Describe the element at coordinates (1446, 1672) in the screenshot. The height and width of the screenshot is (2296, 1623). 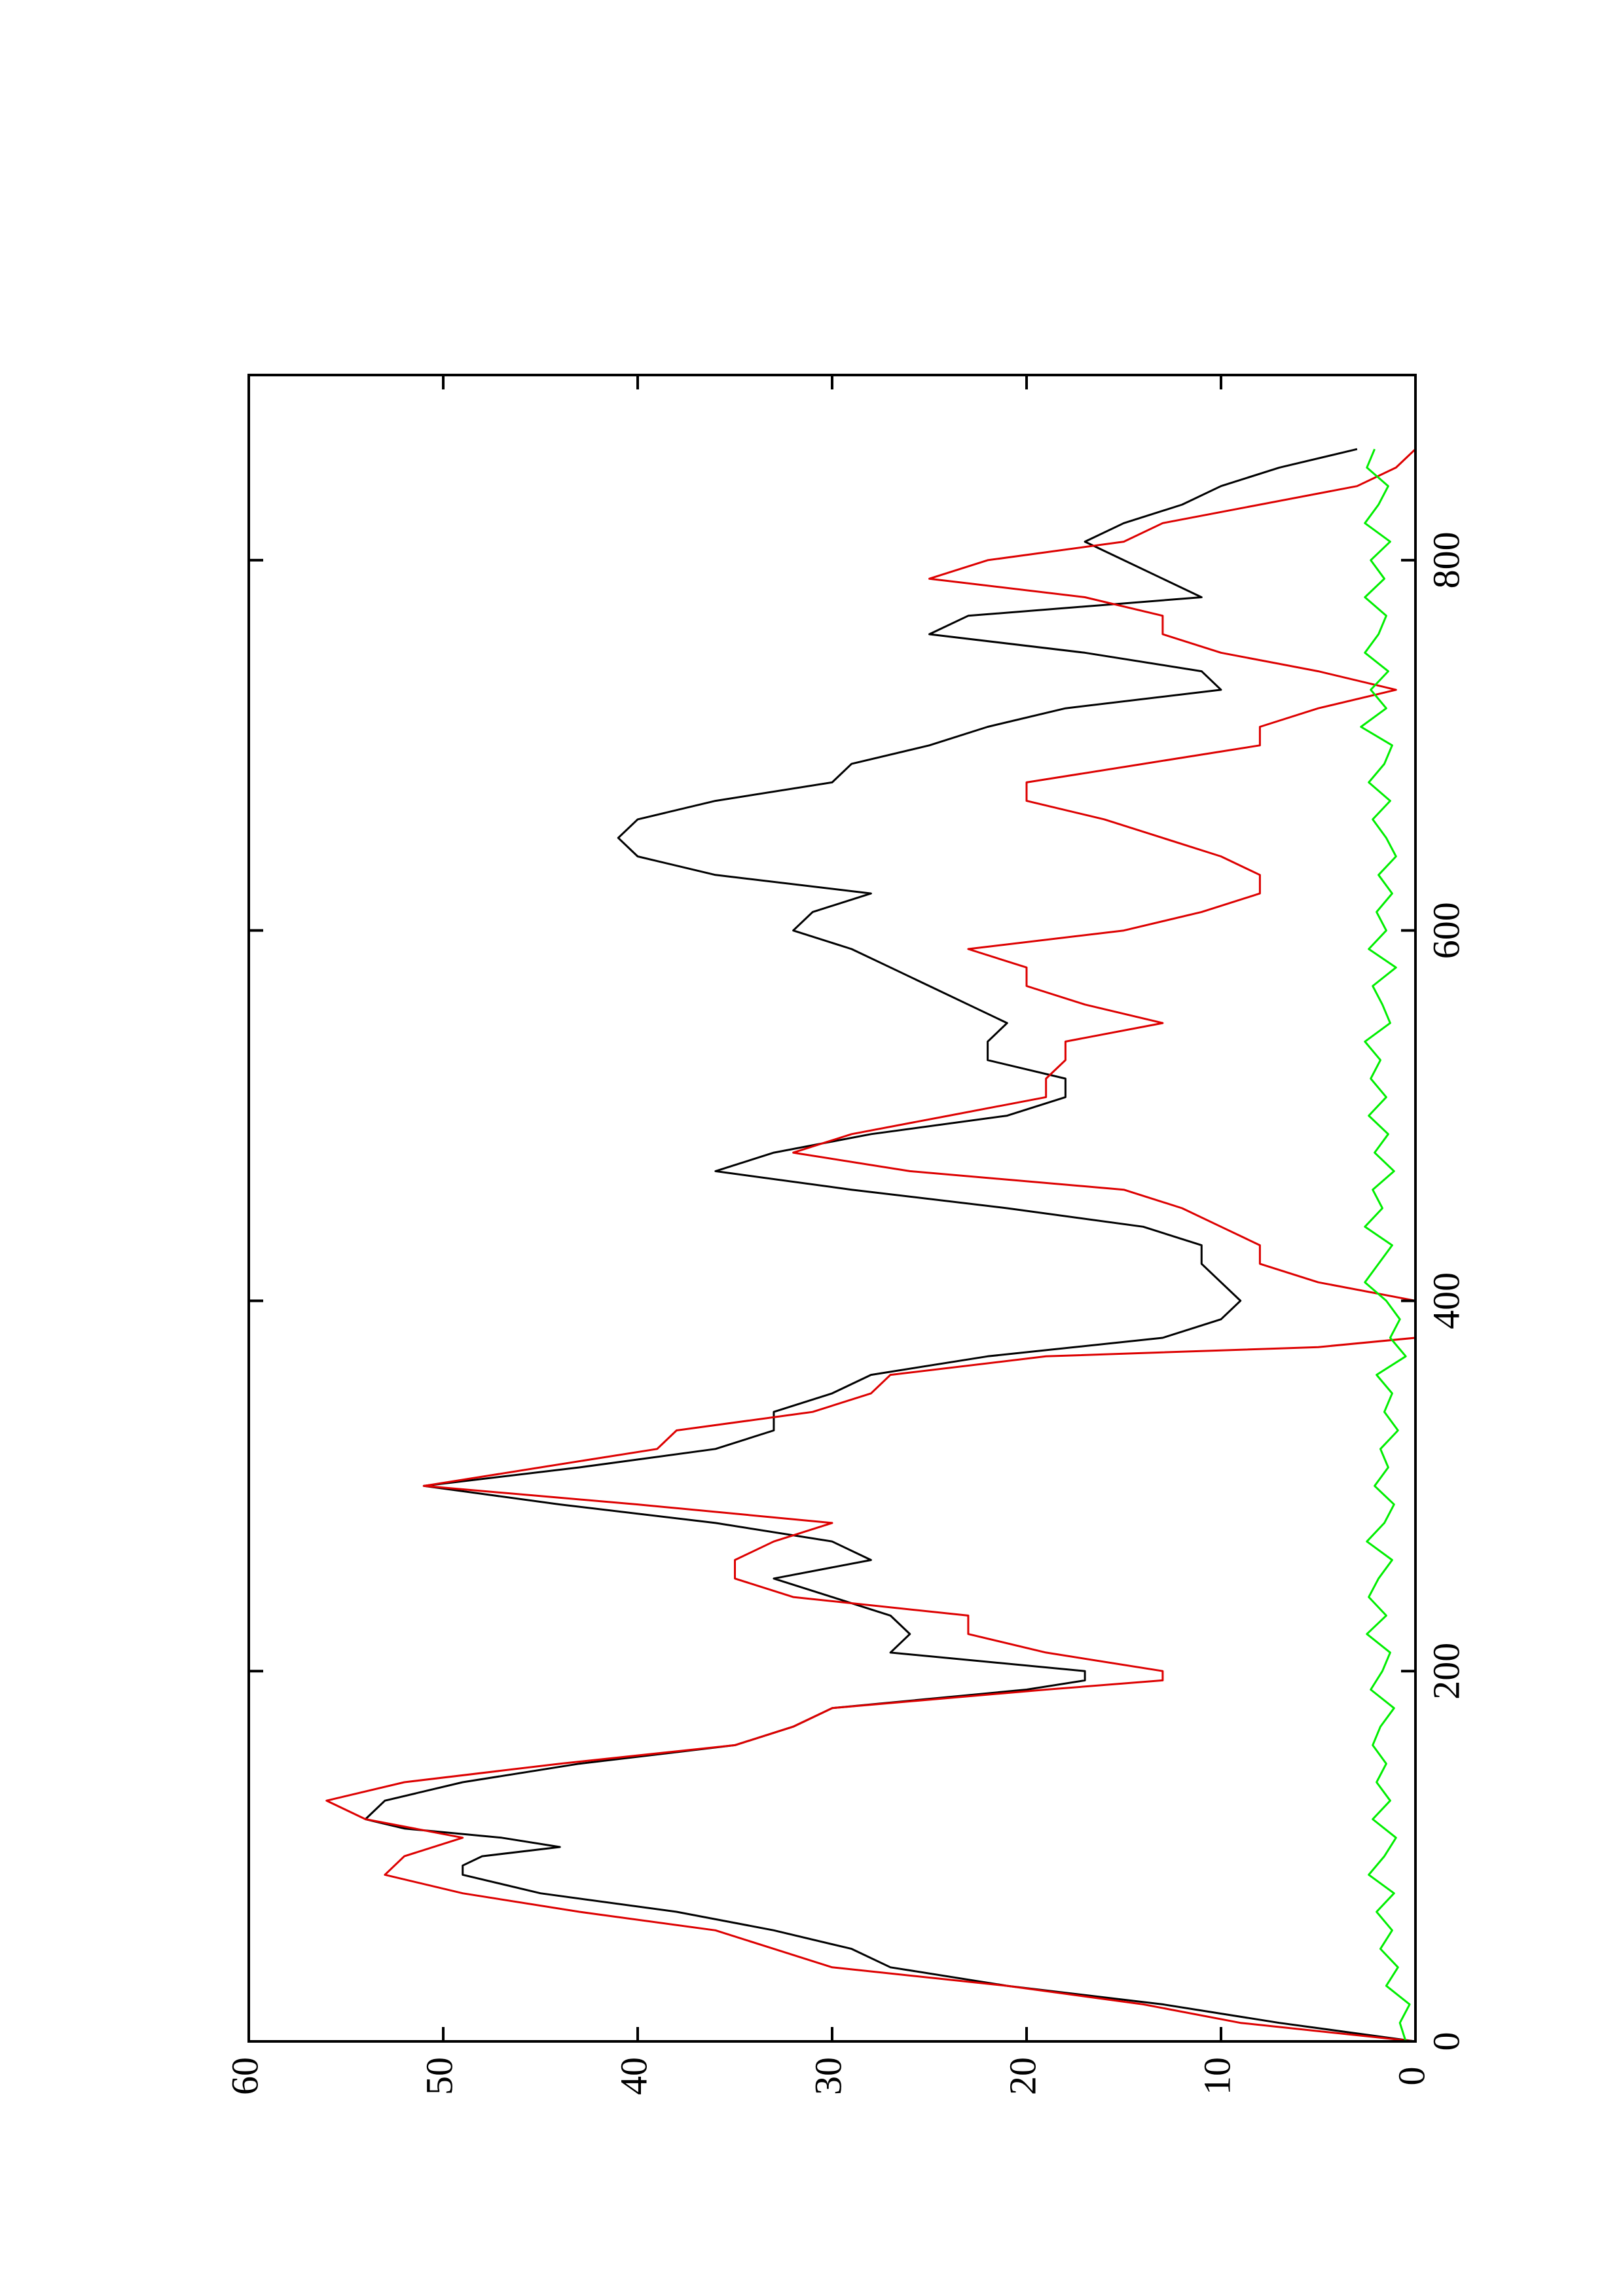
I see `x-tick-label-1: 200` at that location.